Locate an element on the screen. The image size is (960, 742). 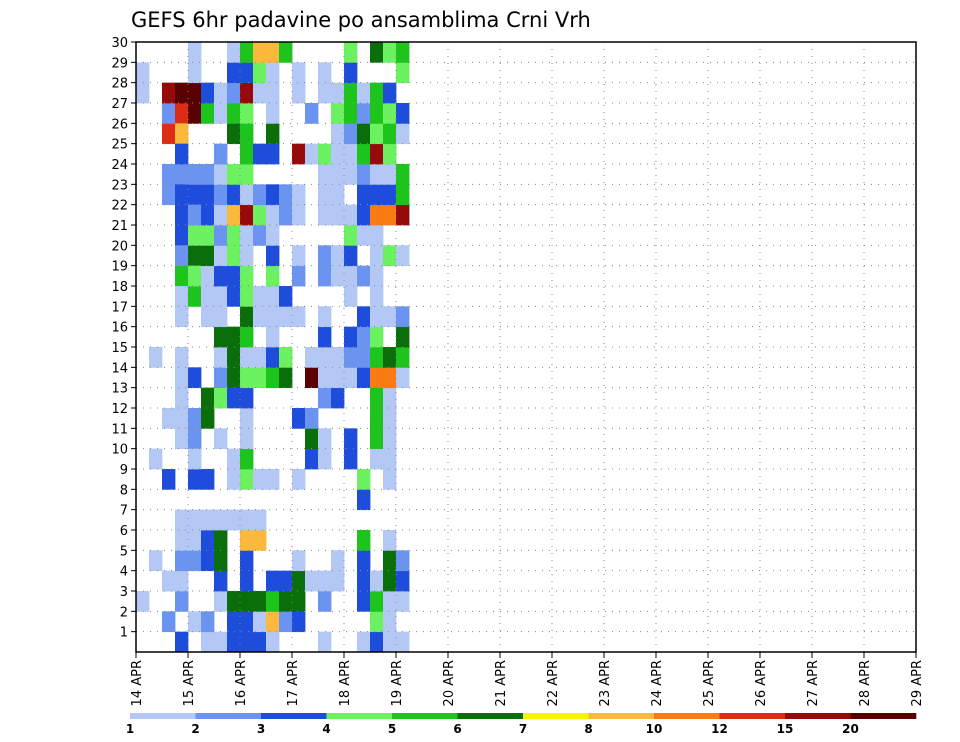
y-tick-label: 18 is located at coordinates (119, 287).